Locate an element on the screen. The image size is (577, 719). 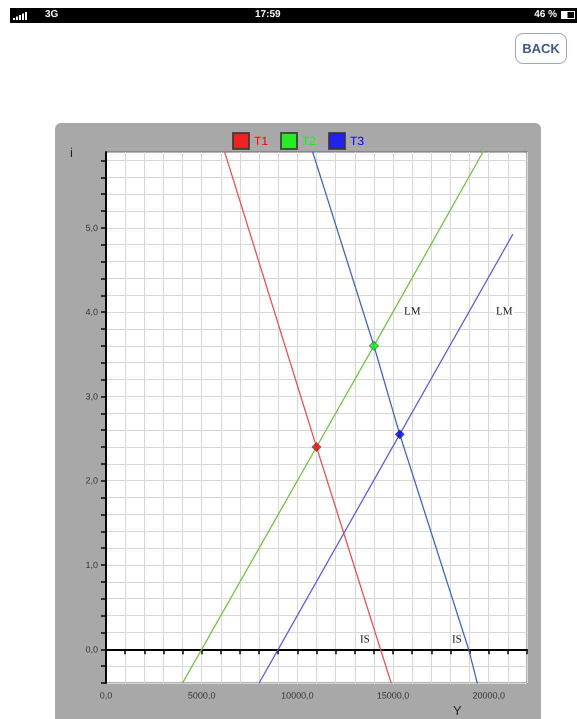
y-tick-label: 4,0 is located at coordinates (91, 312).